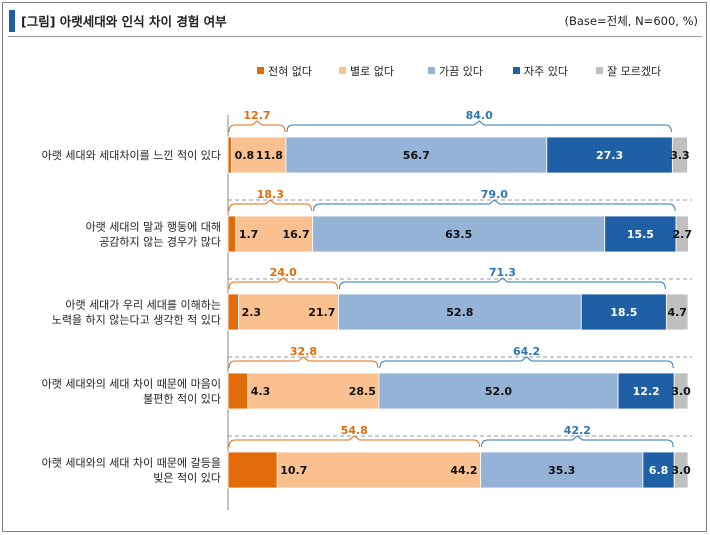  I want to click on bar-value-label: 18.5, so click(623, 312).